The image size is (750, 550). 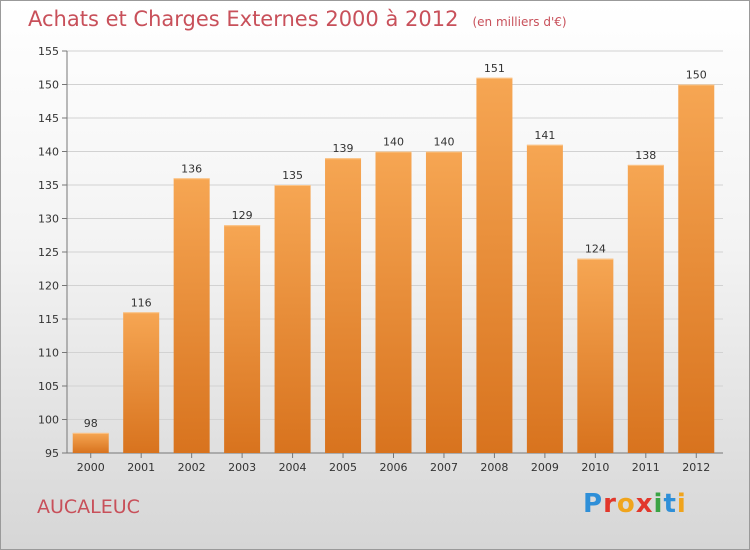 I want to click on value-label-2004: 135, so click(x=292, y=175).